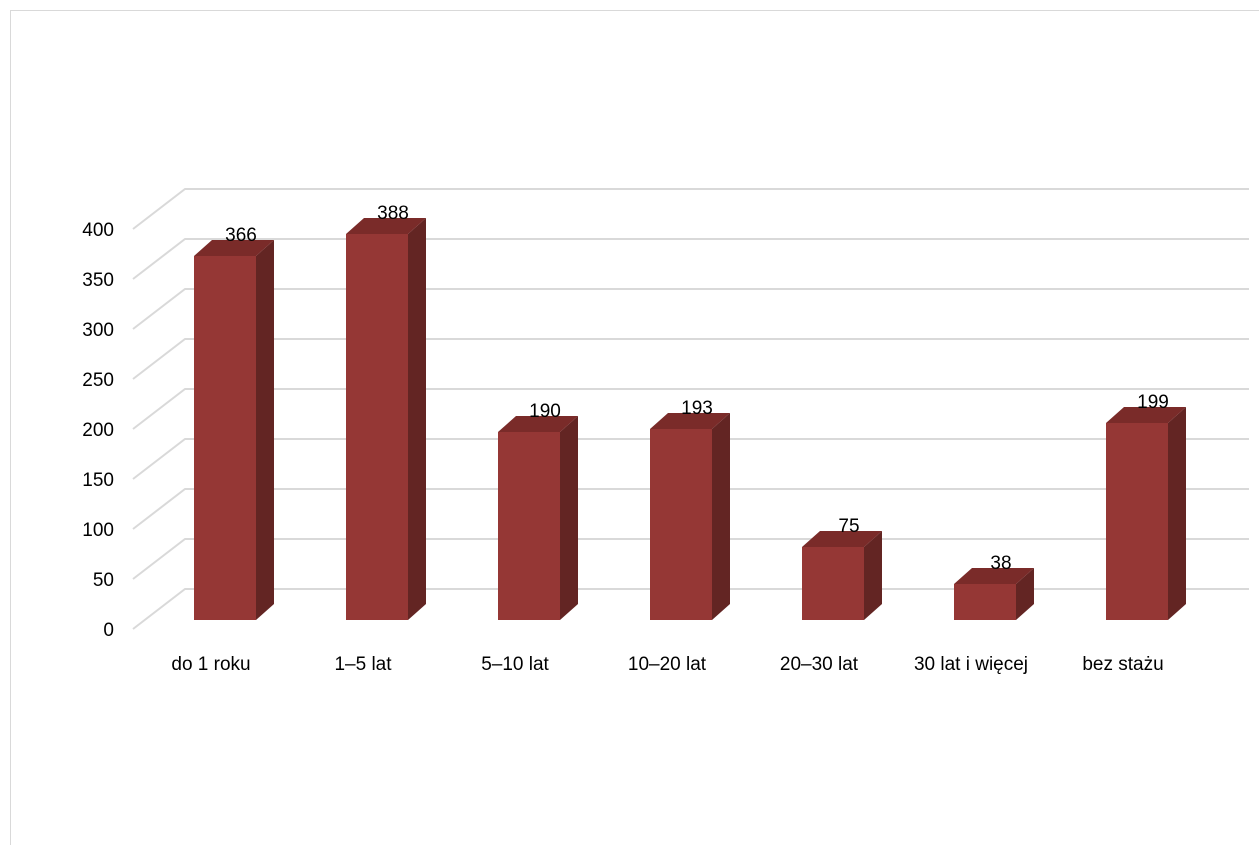 This screenshot has width=1259, height=845. I want to click on category-label: 20–30 lat, so click(819, 664).